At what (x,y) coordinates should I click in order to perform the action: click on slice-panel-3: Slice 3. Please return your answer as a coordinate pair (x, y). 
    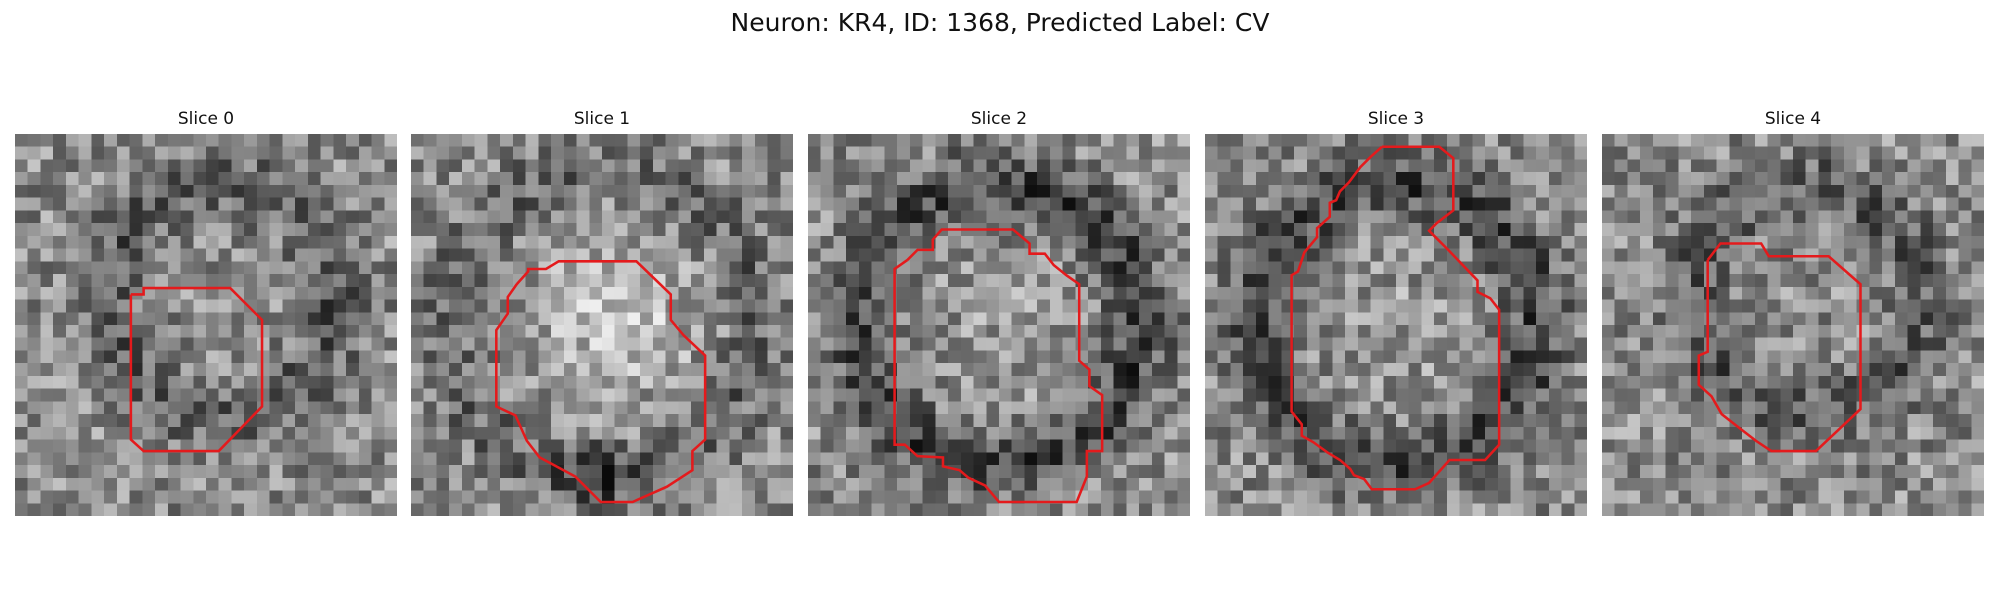
    Looking at the image, I should click on (1396, 312).